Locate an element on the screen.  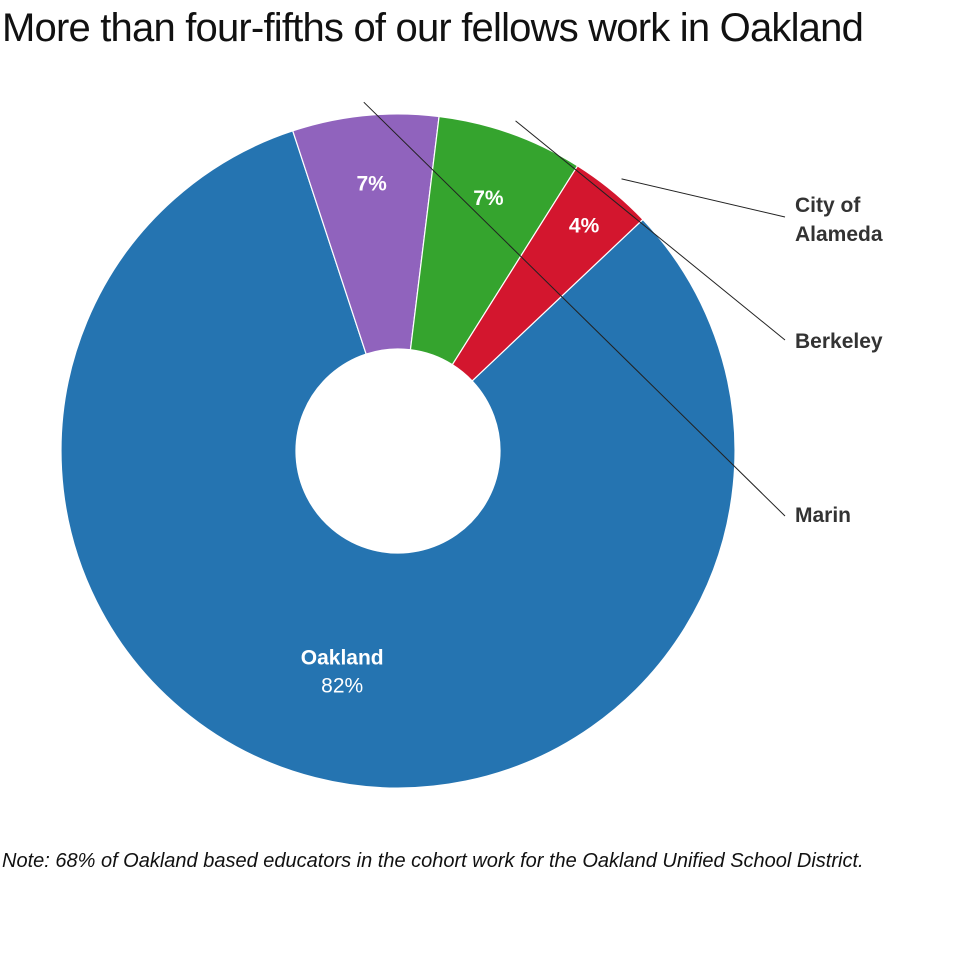
slice-value-marin: 7% is located at coordinates (372, 184).